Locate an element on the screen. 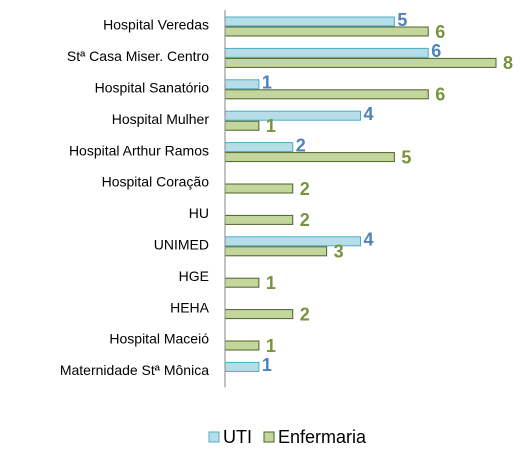 This screenshot has width=527, height=449. y-tick-label: HU is located at coordinates (199, 213).